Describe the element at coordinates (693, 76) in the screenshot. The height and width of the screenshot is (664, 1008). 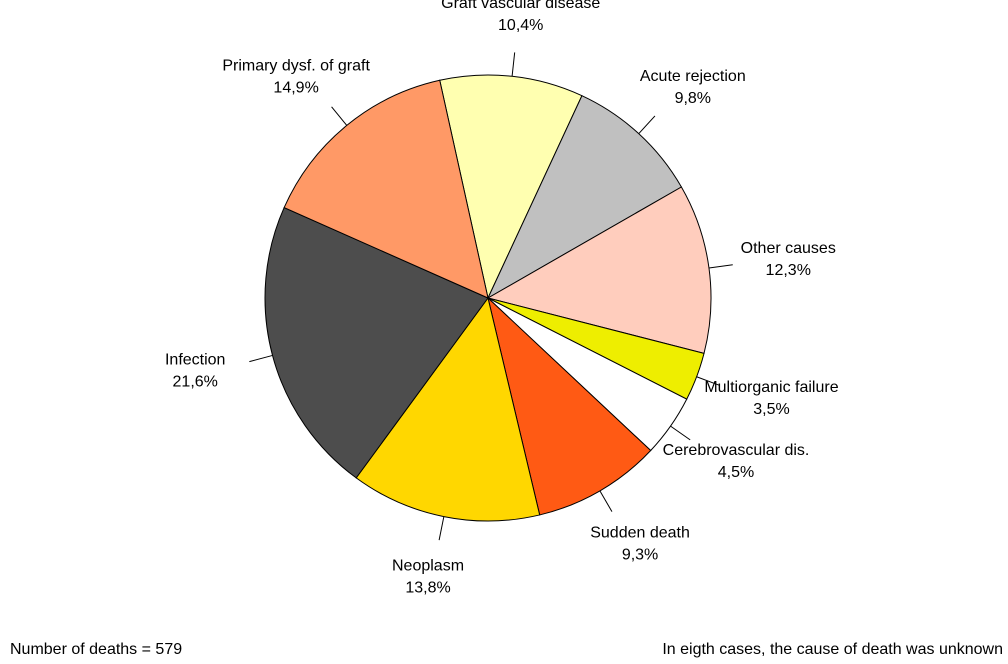
I see `slice-label: Acute rejection` at that location.